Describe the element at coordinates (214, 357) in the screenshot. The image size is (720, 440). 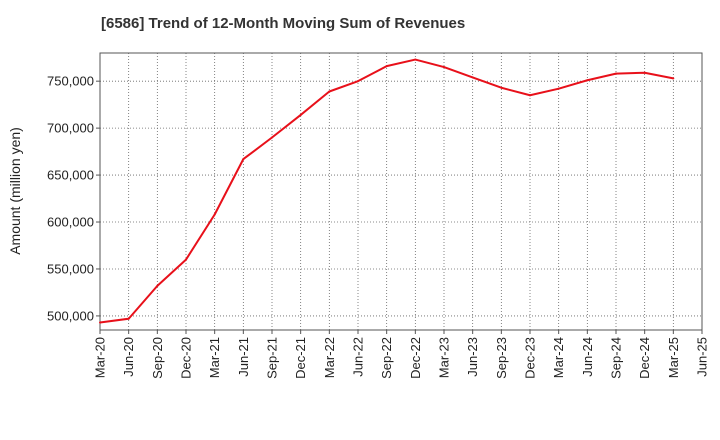
I see `x-tick-label: Mar-21` at that location.